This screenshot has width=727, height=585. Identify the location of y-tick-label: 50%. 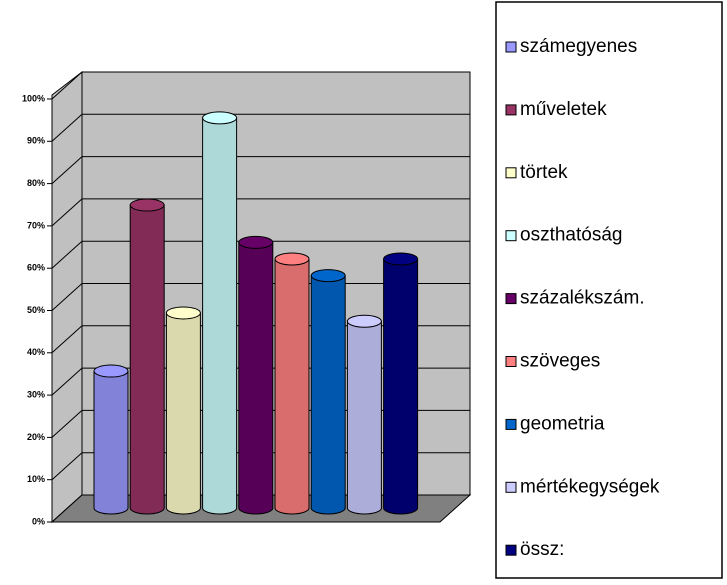
(36, 310).